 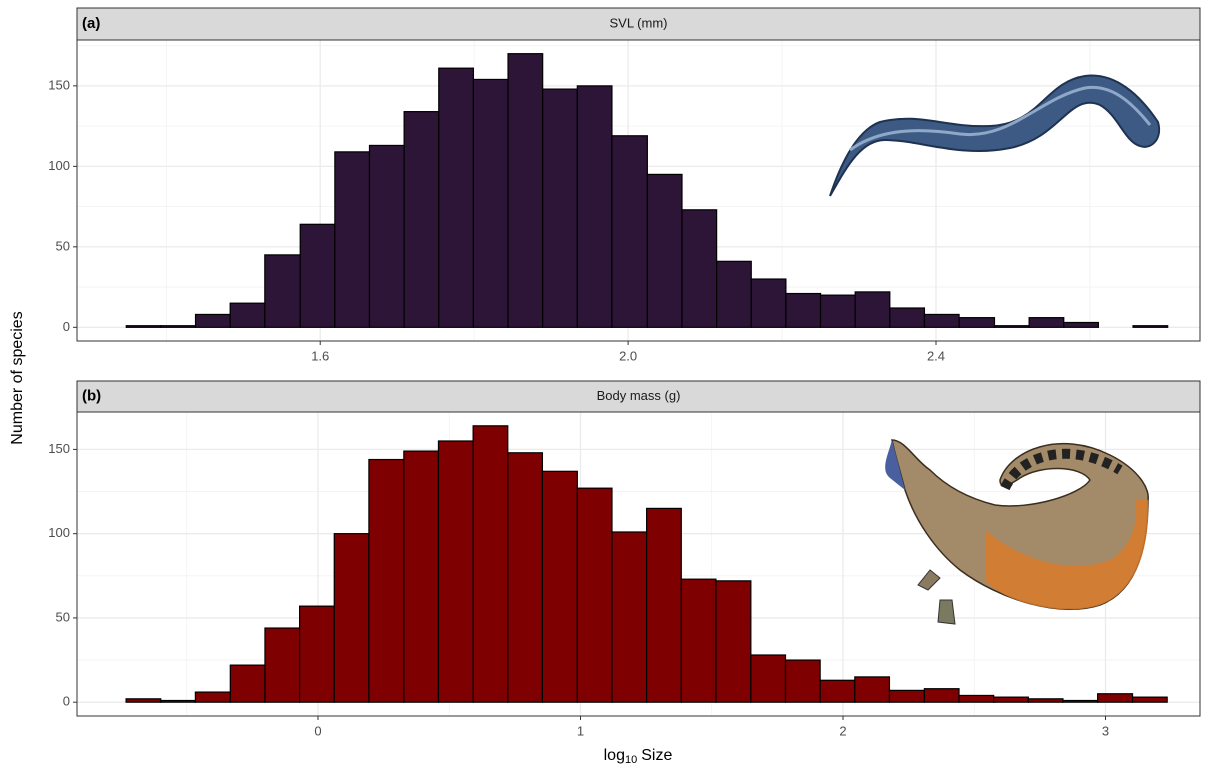 I want to click on x-title-sub: 10, so click(x=631, y=760).